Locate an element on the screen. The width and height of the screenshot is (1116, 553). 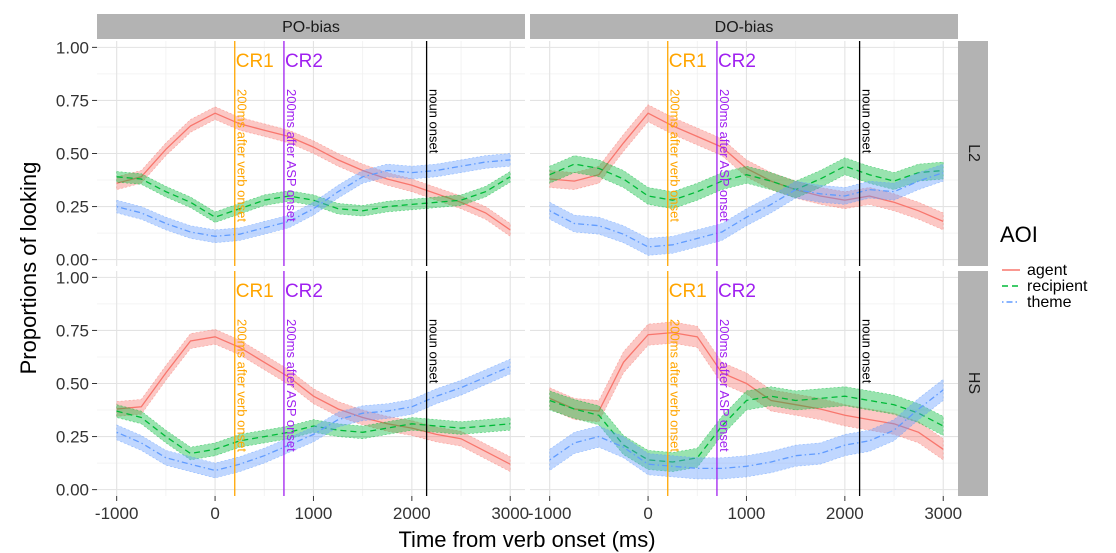
legend-label-theme: theme is located at coordinates (1049, 302).